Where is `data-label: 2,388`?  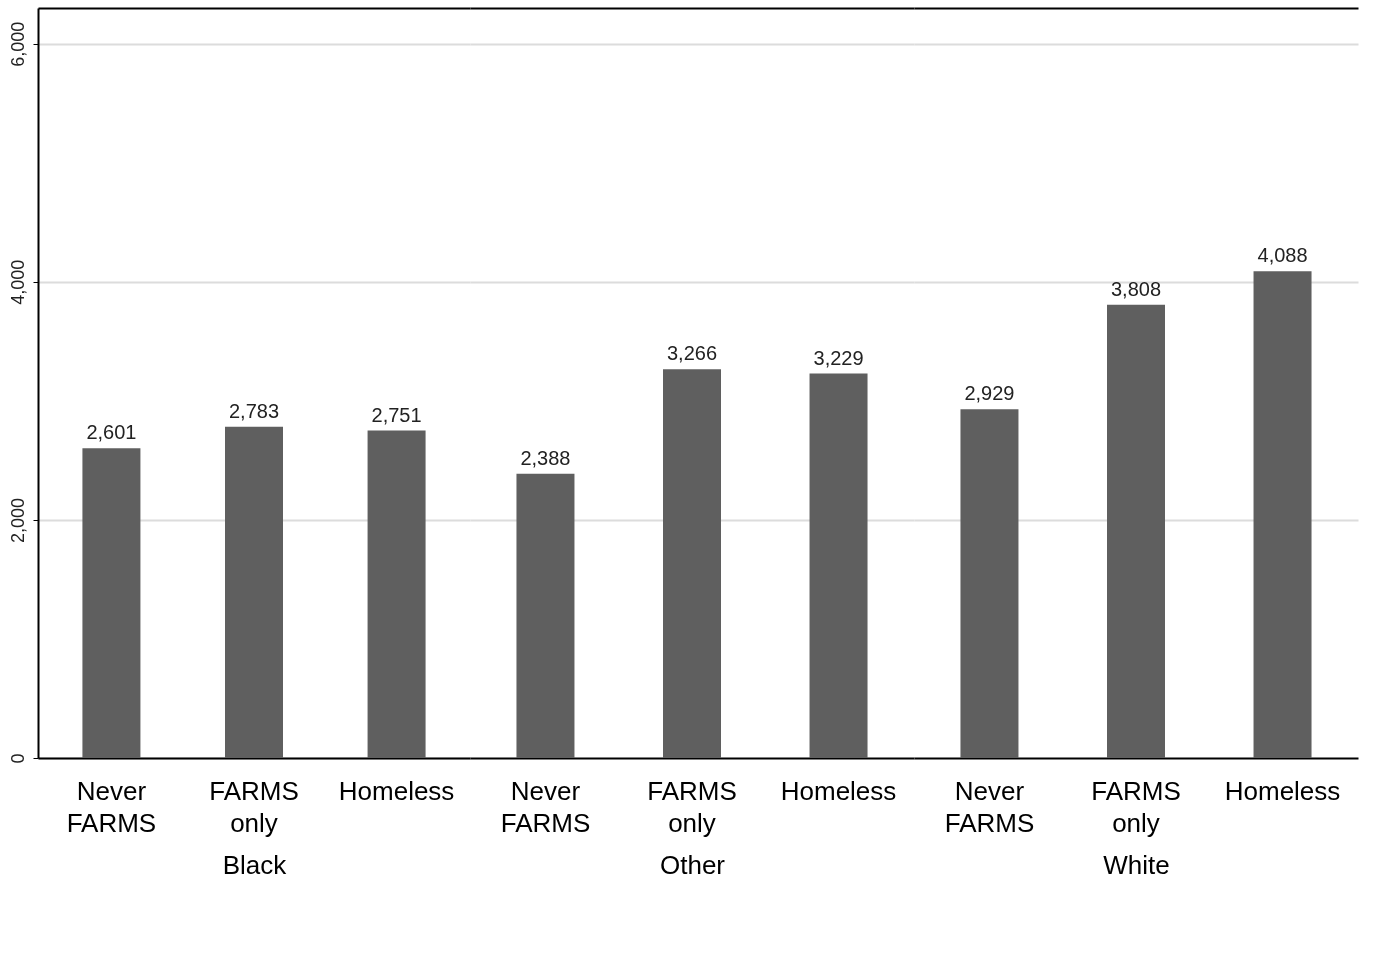 data-label: 2,388 is located at coordinates (545, 457).